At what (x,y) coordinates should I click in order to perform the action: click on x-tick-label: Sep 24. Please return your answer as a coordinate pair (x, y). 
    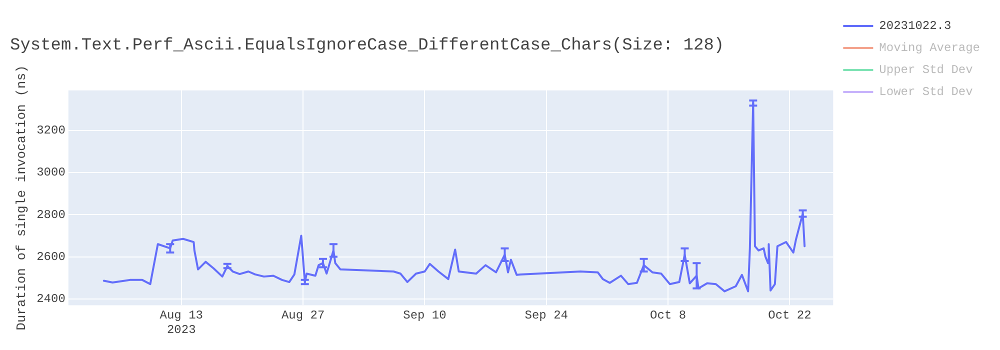
    Looking at the image, I should click on (546, 315).